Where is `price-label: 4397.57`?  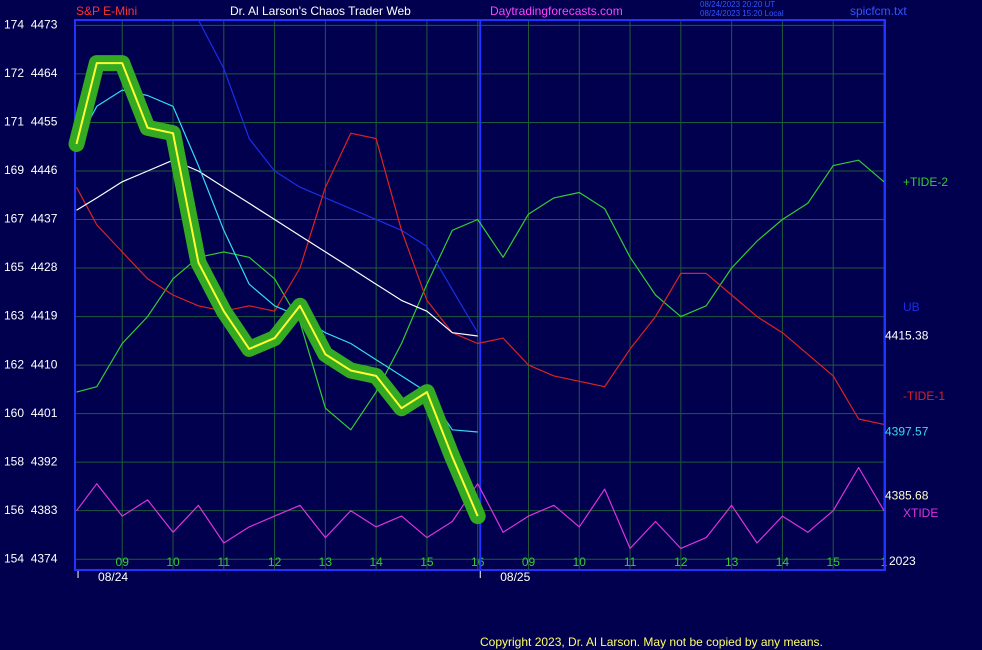 price-label: 4397.57 is located at coordinates (907, 431).